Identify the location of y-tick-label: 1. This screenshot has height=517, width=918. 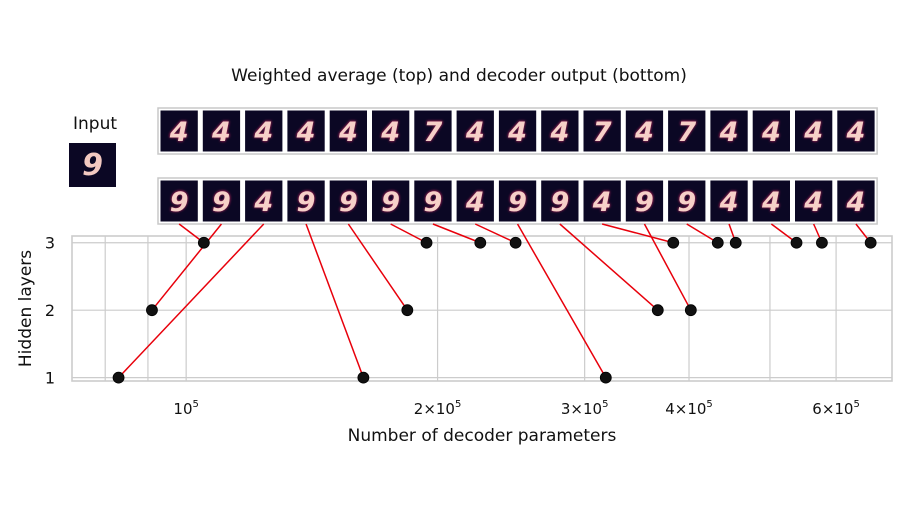
(50, 378).